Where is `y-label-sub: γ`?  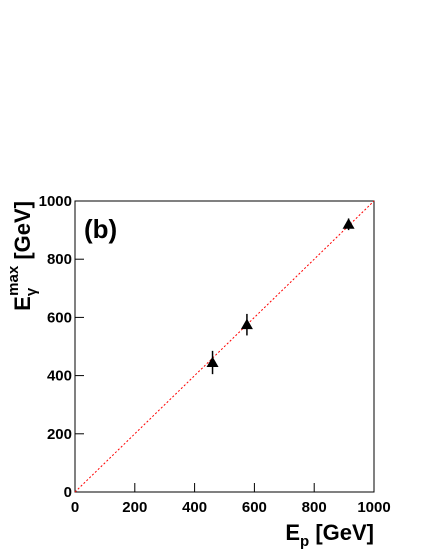 y-label-sub: γ is located at coordinates (31, 291).